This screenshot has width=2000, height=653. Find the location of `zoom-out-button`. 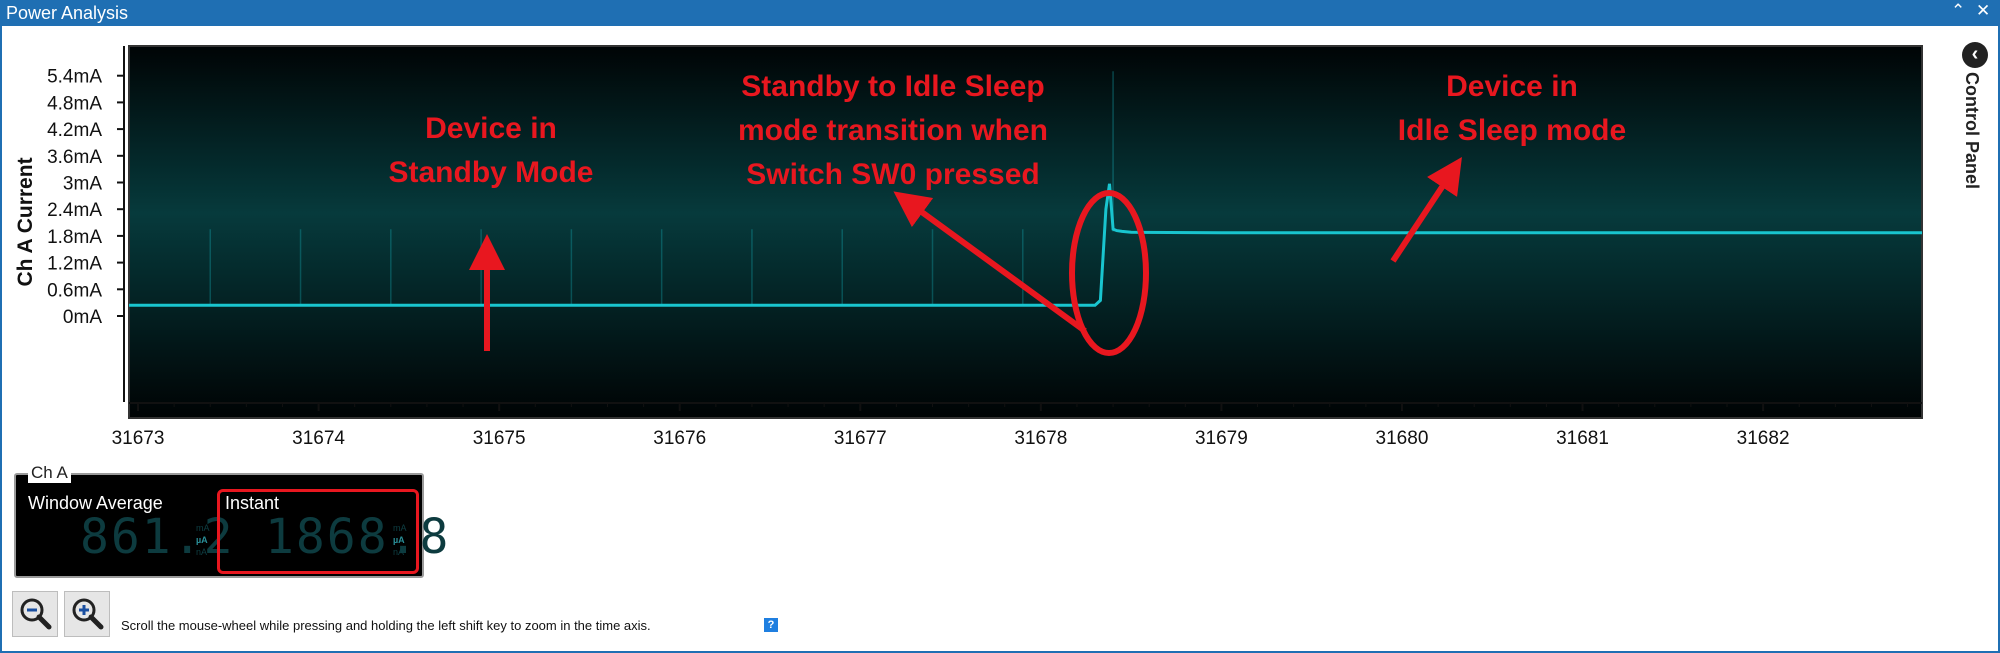

zoom-out-button is located at coordinates (35, 614).